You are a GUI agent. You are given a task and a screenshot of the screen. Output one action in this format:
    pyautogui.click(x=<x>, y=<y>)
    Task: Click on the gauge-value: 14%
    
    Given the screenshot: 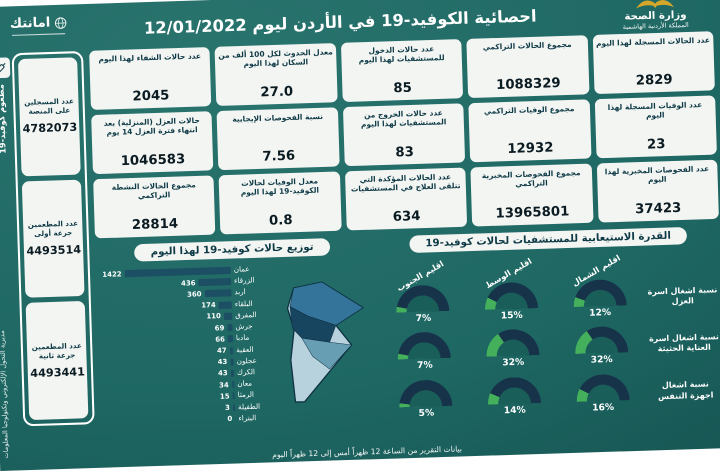 What is the action you would take?
    pyautogui.click(x=515, y=410)
    